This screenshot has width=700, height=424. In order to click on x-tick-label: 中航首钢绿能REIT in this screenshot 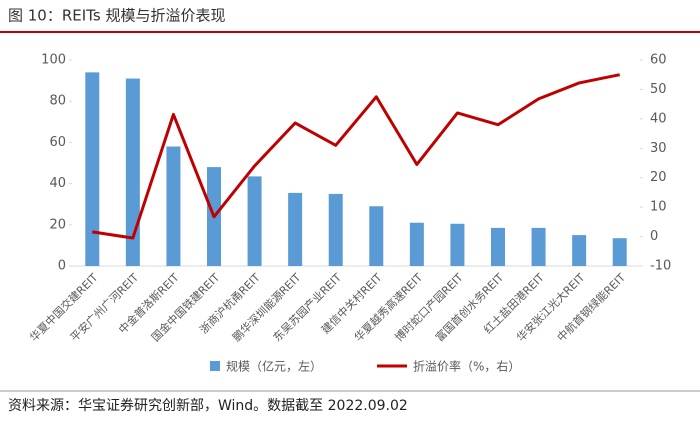, I will do `click(591, 307)`.